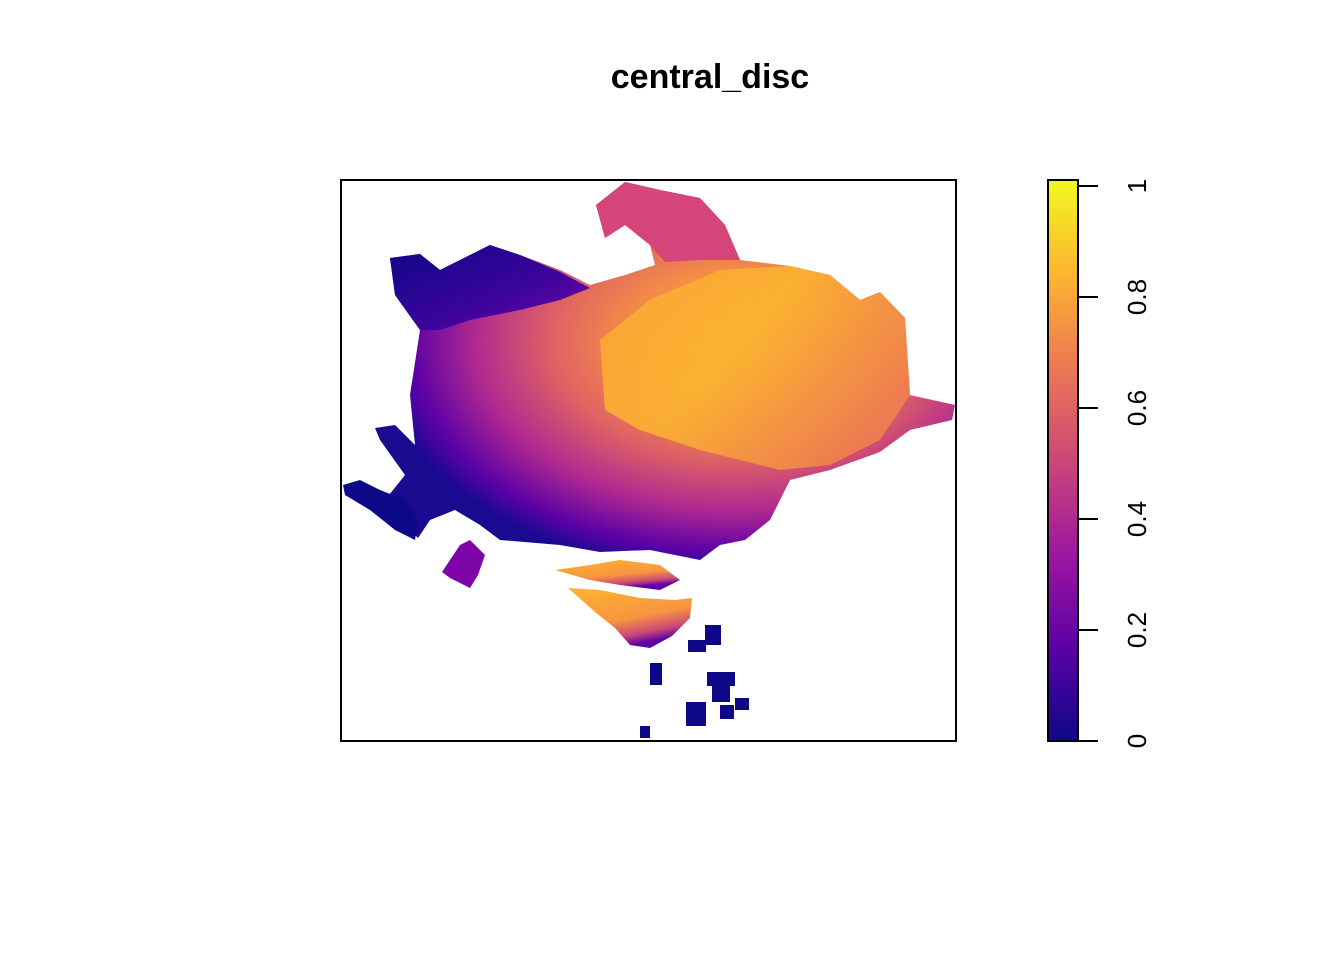 This screenshot has height=960, width=1344. What do you see at coordinates (463, 564) in the screenshot?
I see `raster-southwest-spur` at bounding box center [463, 564].